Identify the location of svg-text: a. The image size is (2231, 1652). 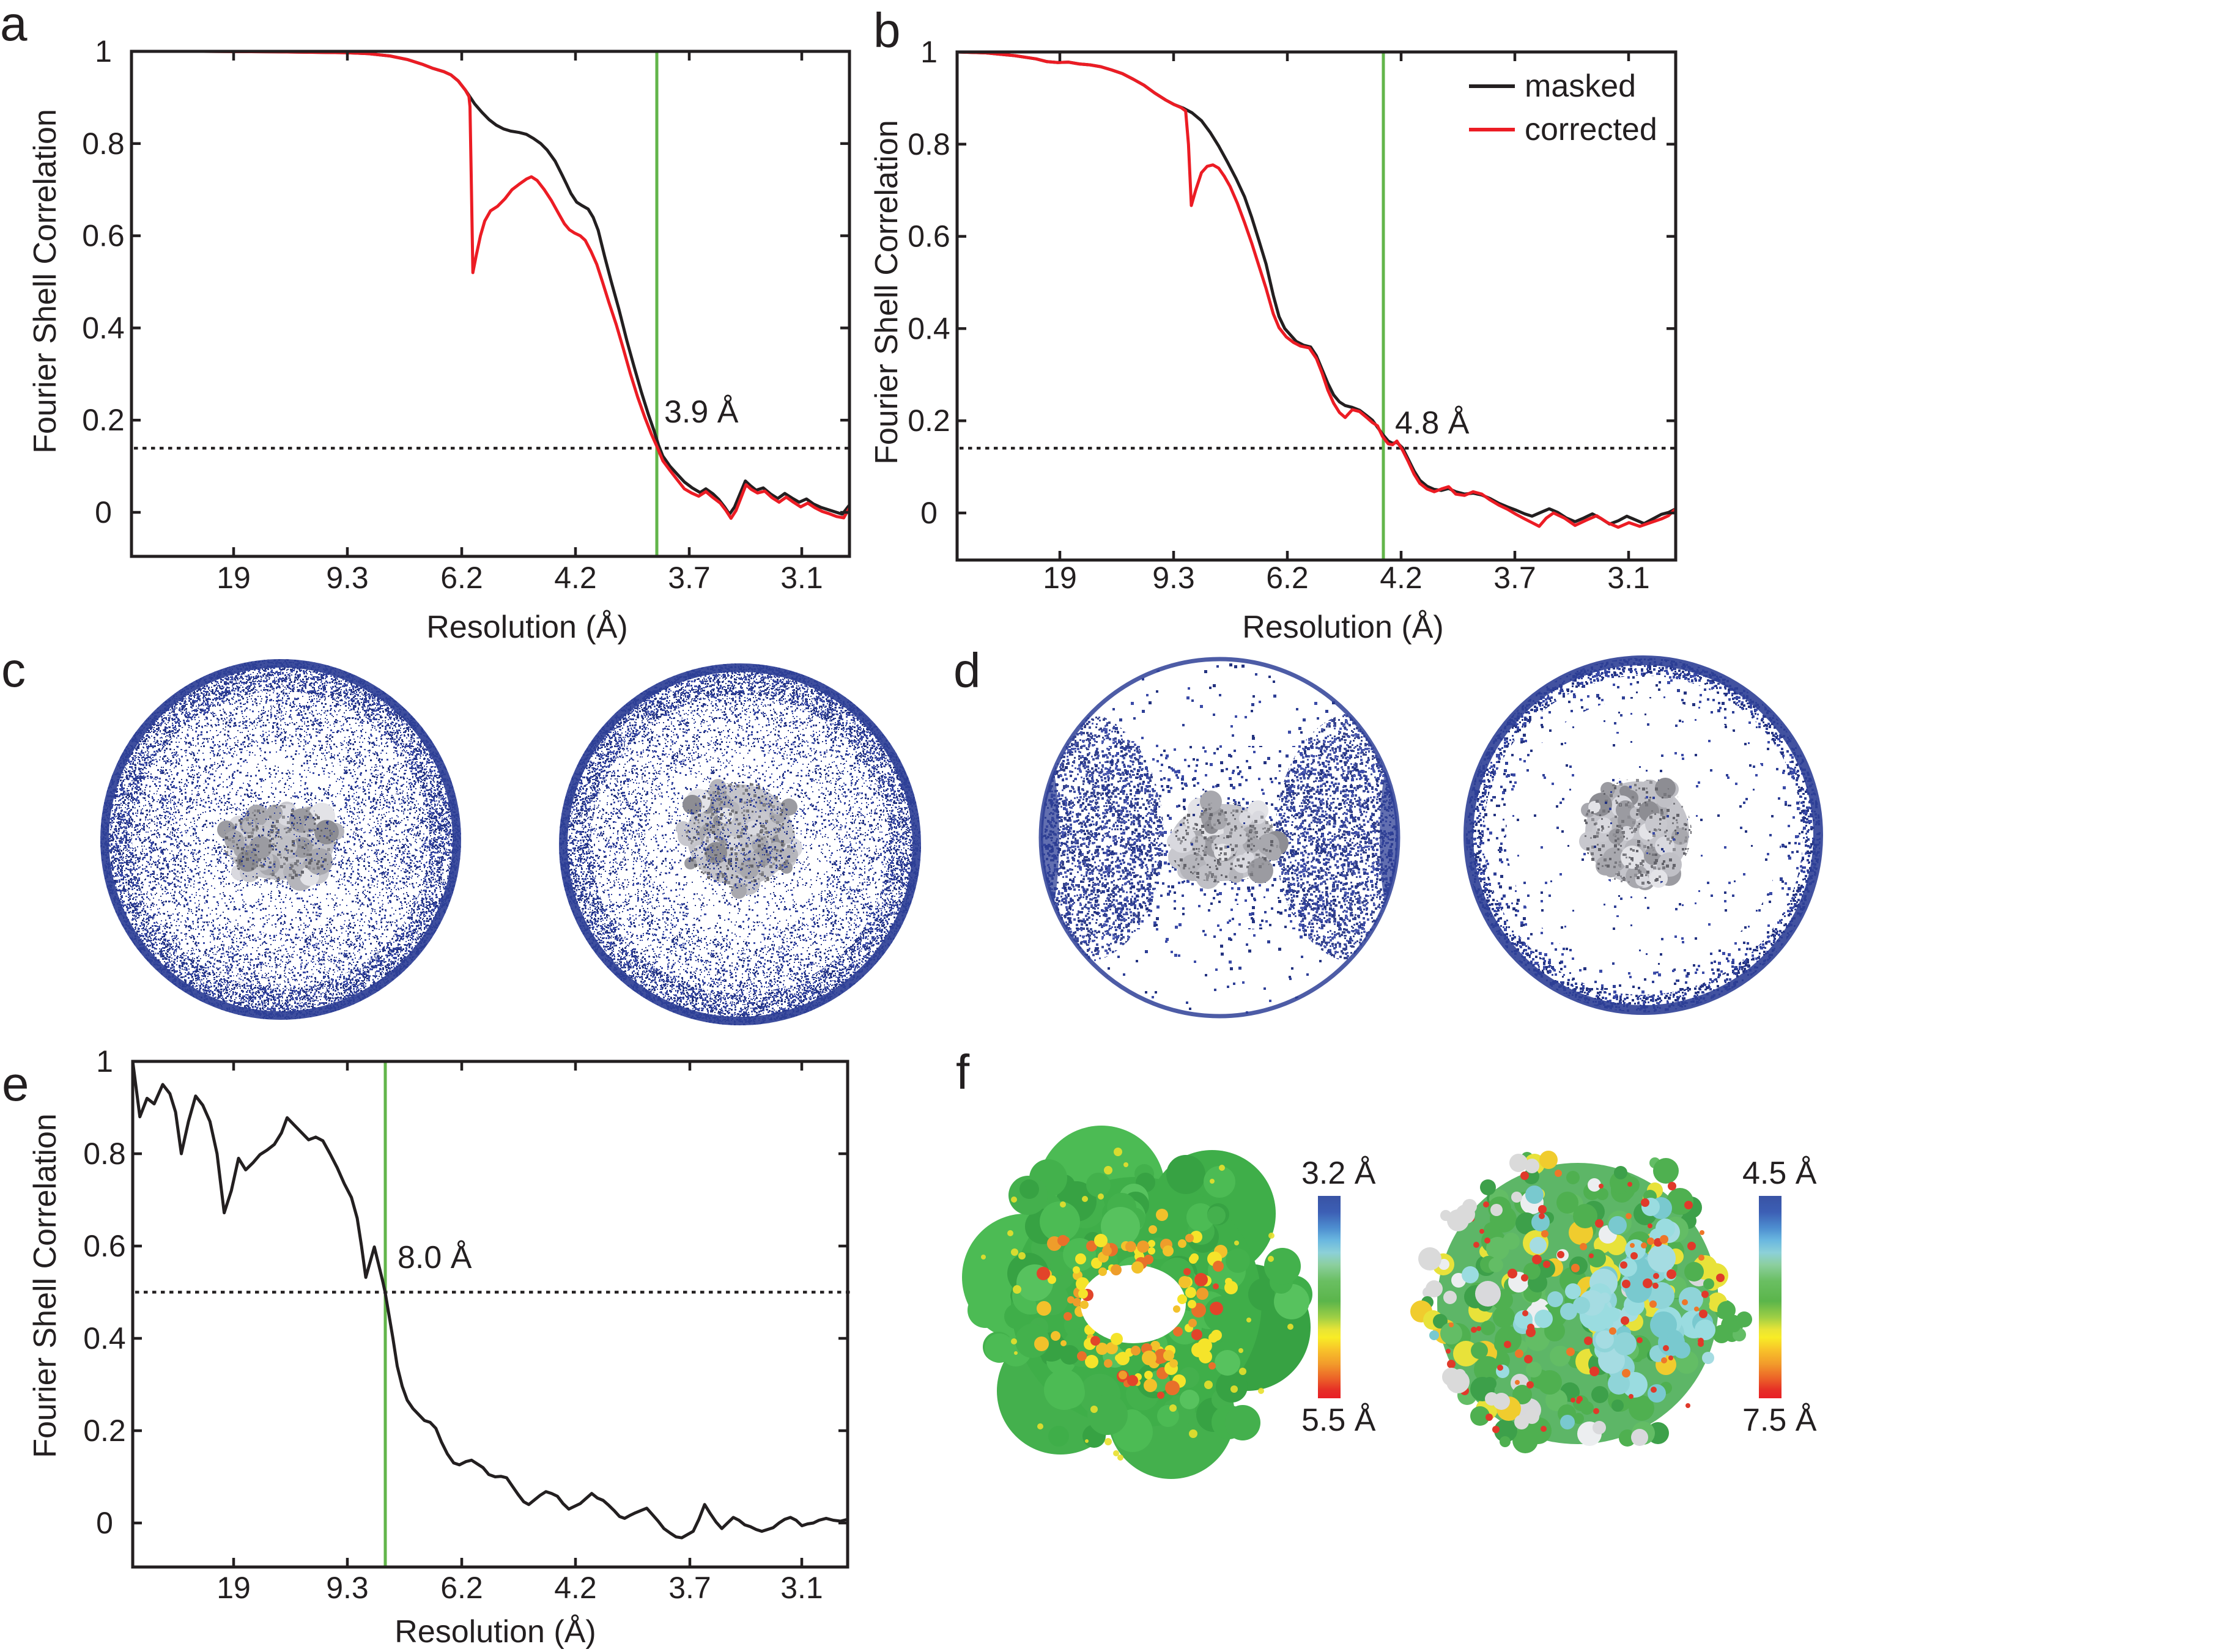
(14, 25).